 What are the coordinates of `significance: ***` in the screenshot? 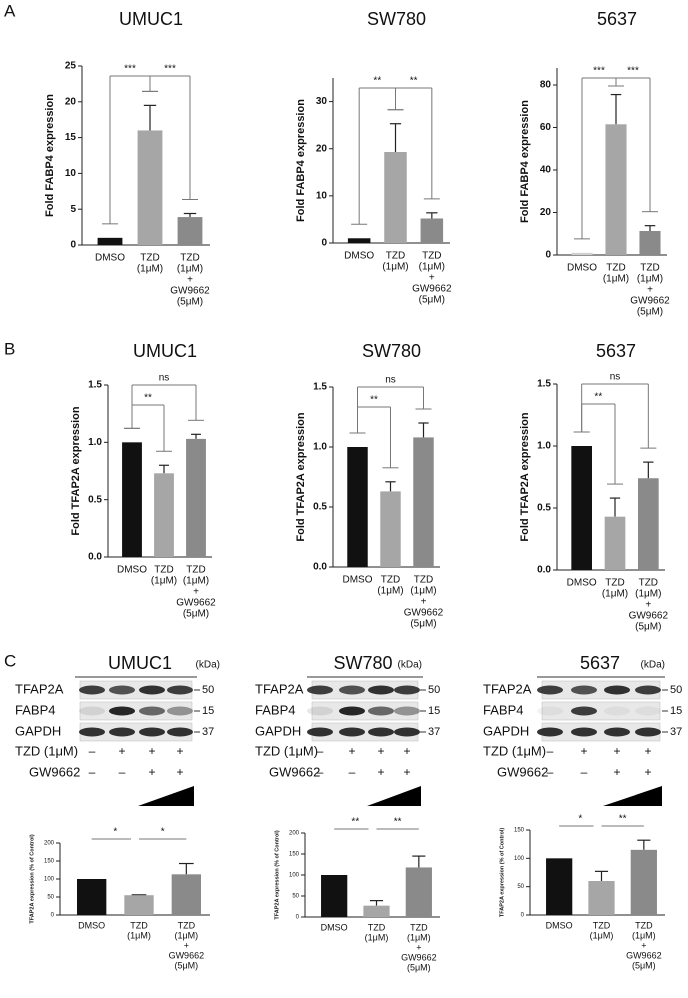 It's located at (170, 69).